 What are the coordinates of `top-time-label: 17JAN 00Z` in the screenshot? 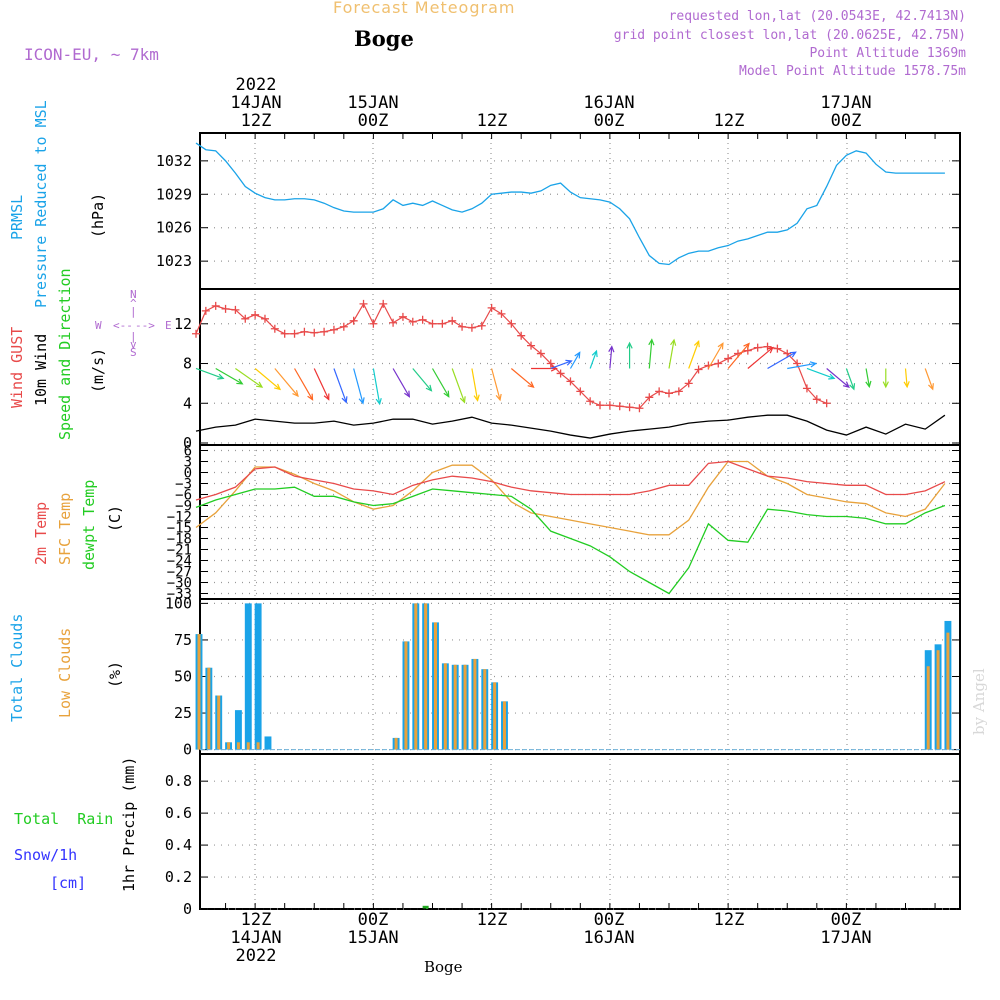 It's located at (846, 112).